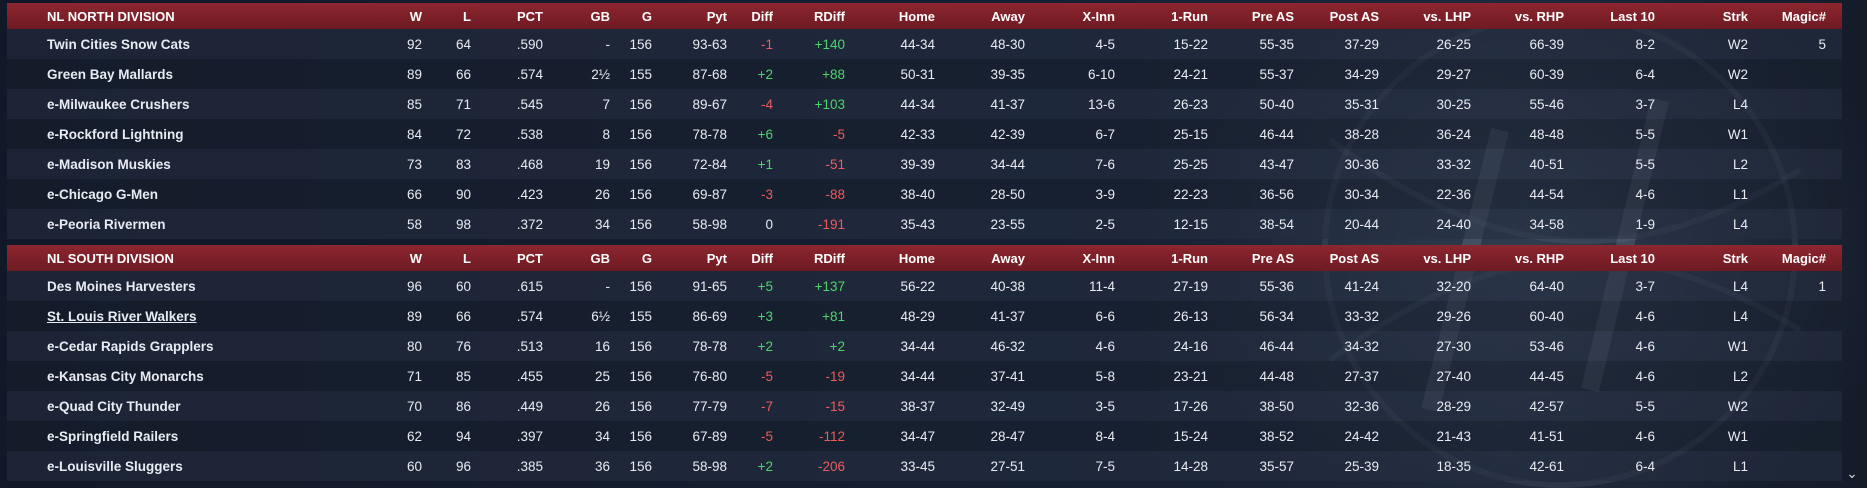 Image resolution: width=1867 pixels, height=488 pixels. Describe the element at coordinates (122, 316) in the screenshot. I see `team-name-link: St. Louis River Walkers` at that location.